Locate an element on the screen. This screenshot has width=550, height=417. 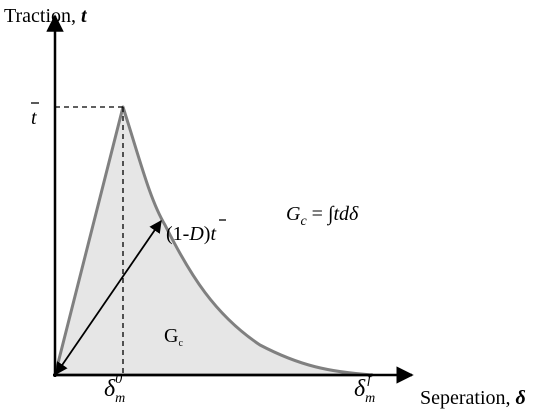
damage-label: (1-D)t is located at coordinates (191, 234).